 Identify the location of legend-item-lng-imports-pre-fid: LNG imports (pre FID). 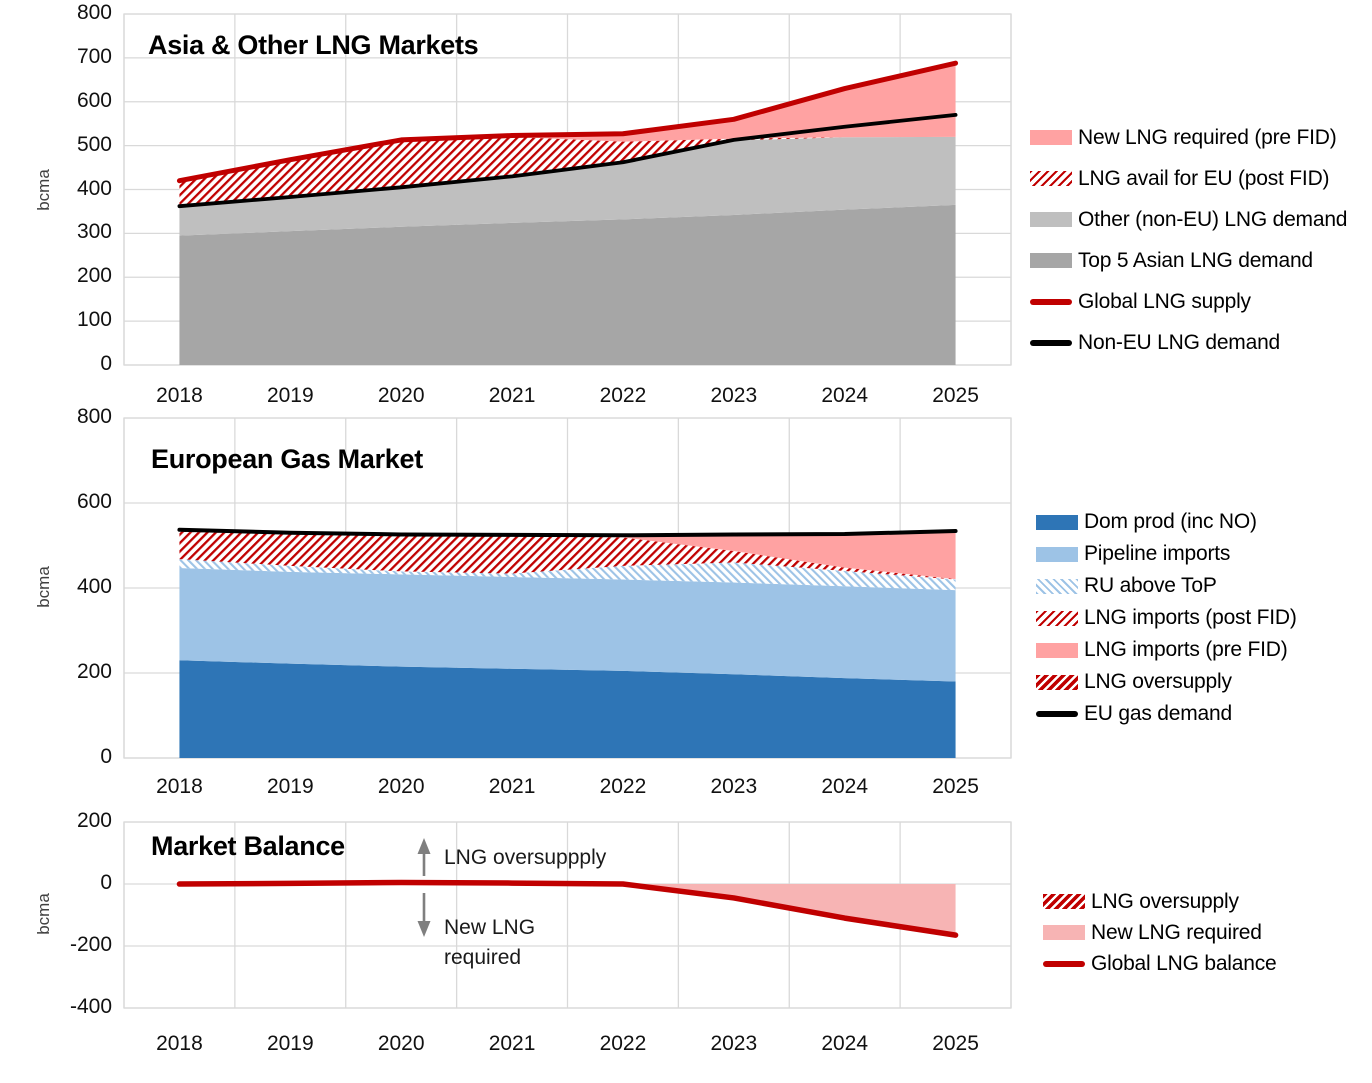
(1166, 650).